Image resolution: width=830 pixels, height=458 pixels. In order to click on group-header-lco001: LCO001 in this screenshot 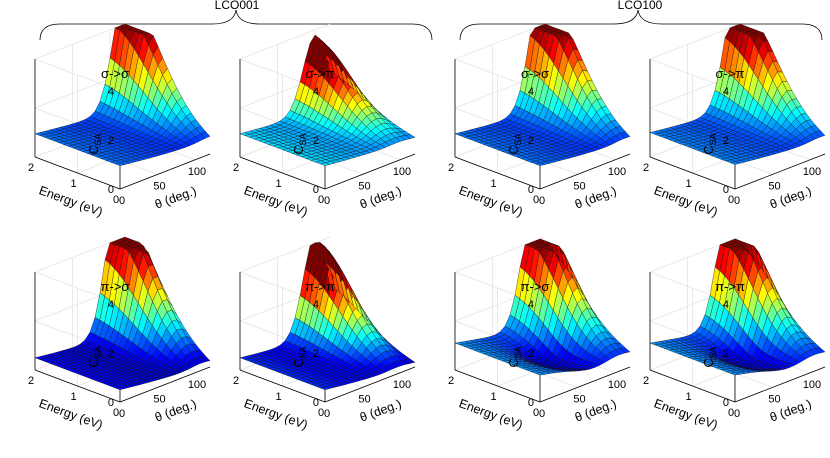, I will do `click(236, 20)`.